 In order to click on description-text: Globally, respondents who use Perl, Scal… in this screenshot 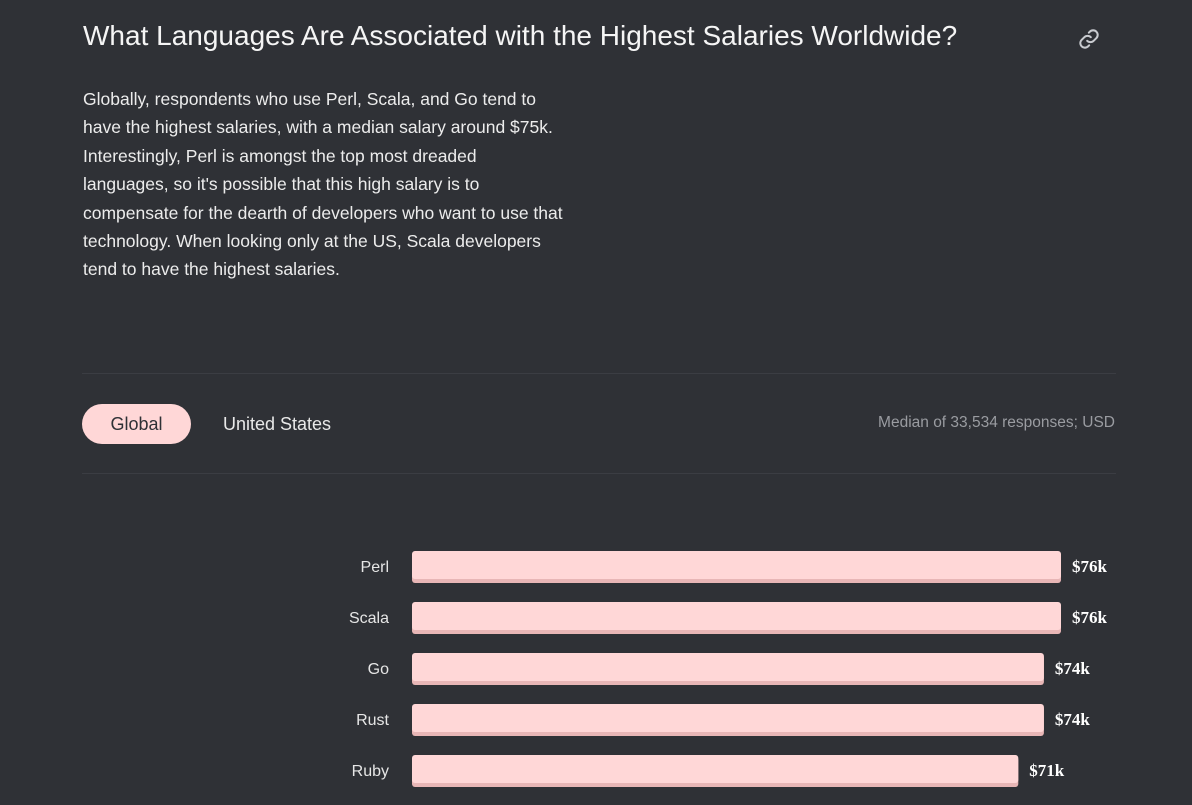, I will do `click(323, 184)`.